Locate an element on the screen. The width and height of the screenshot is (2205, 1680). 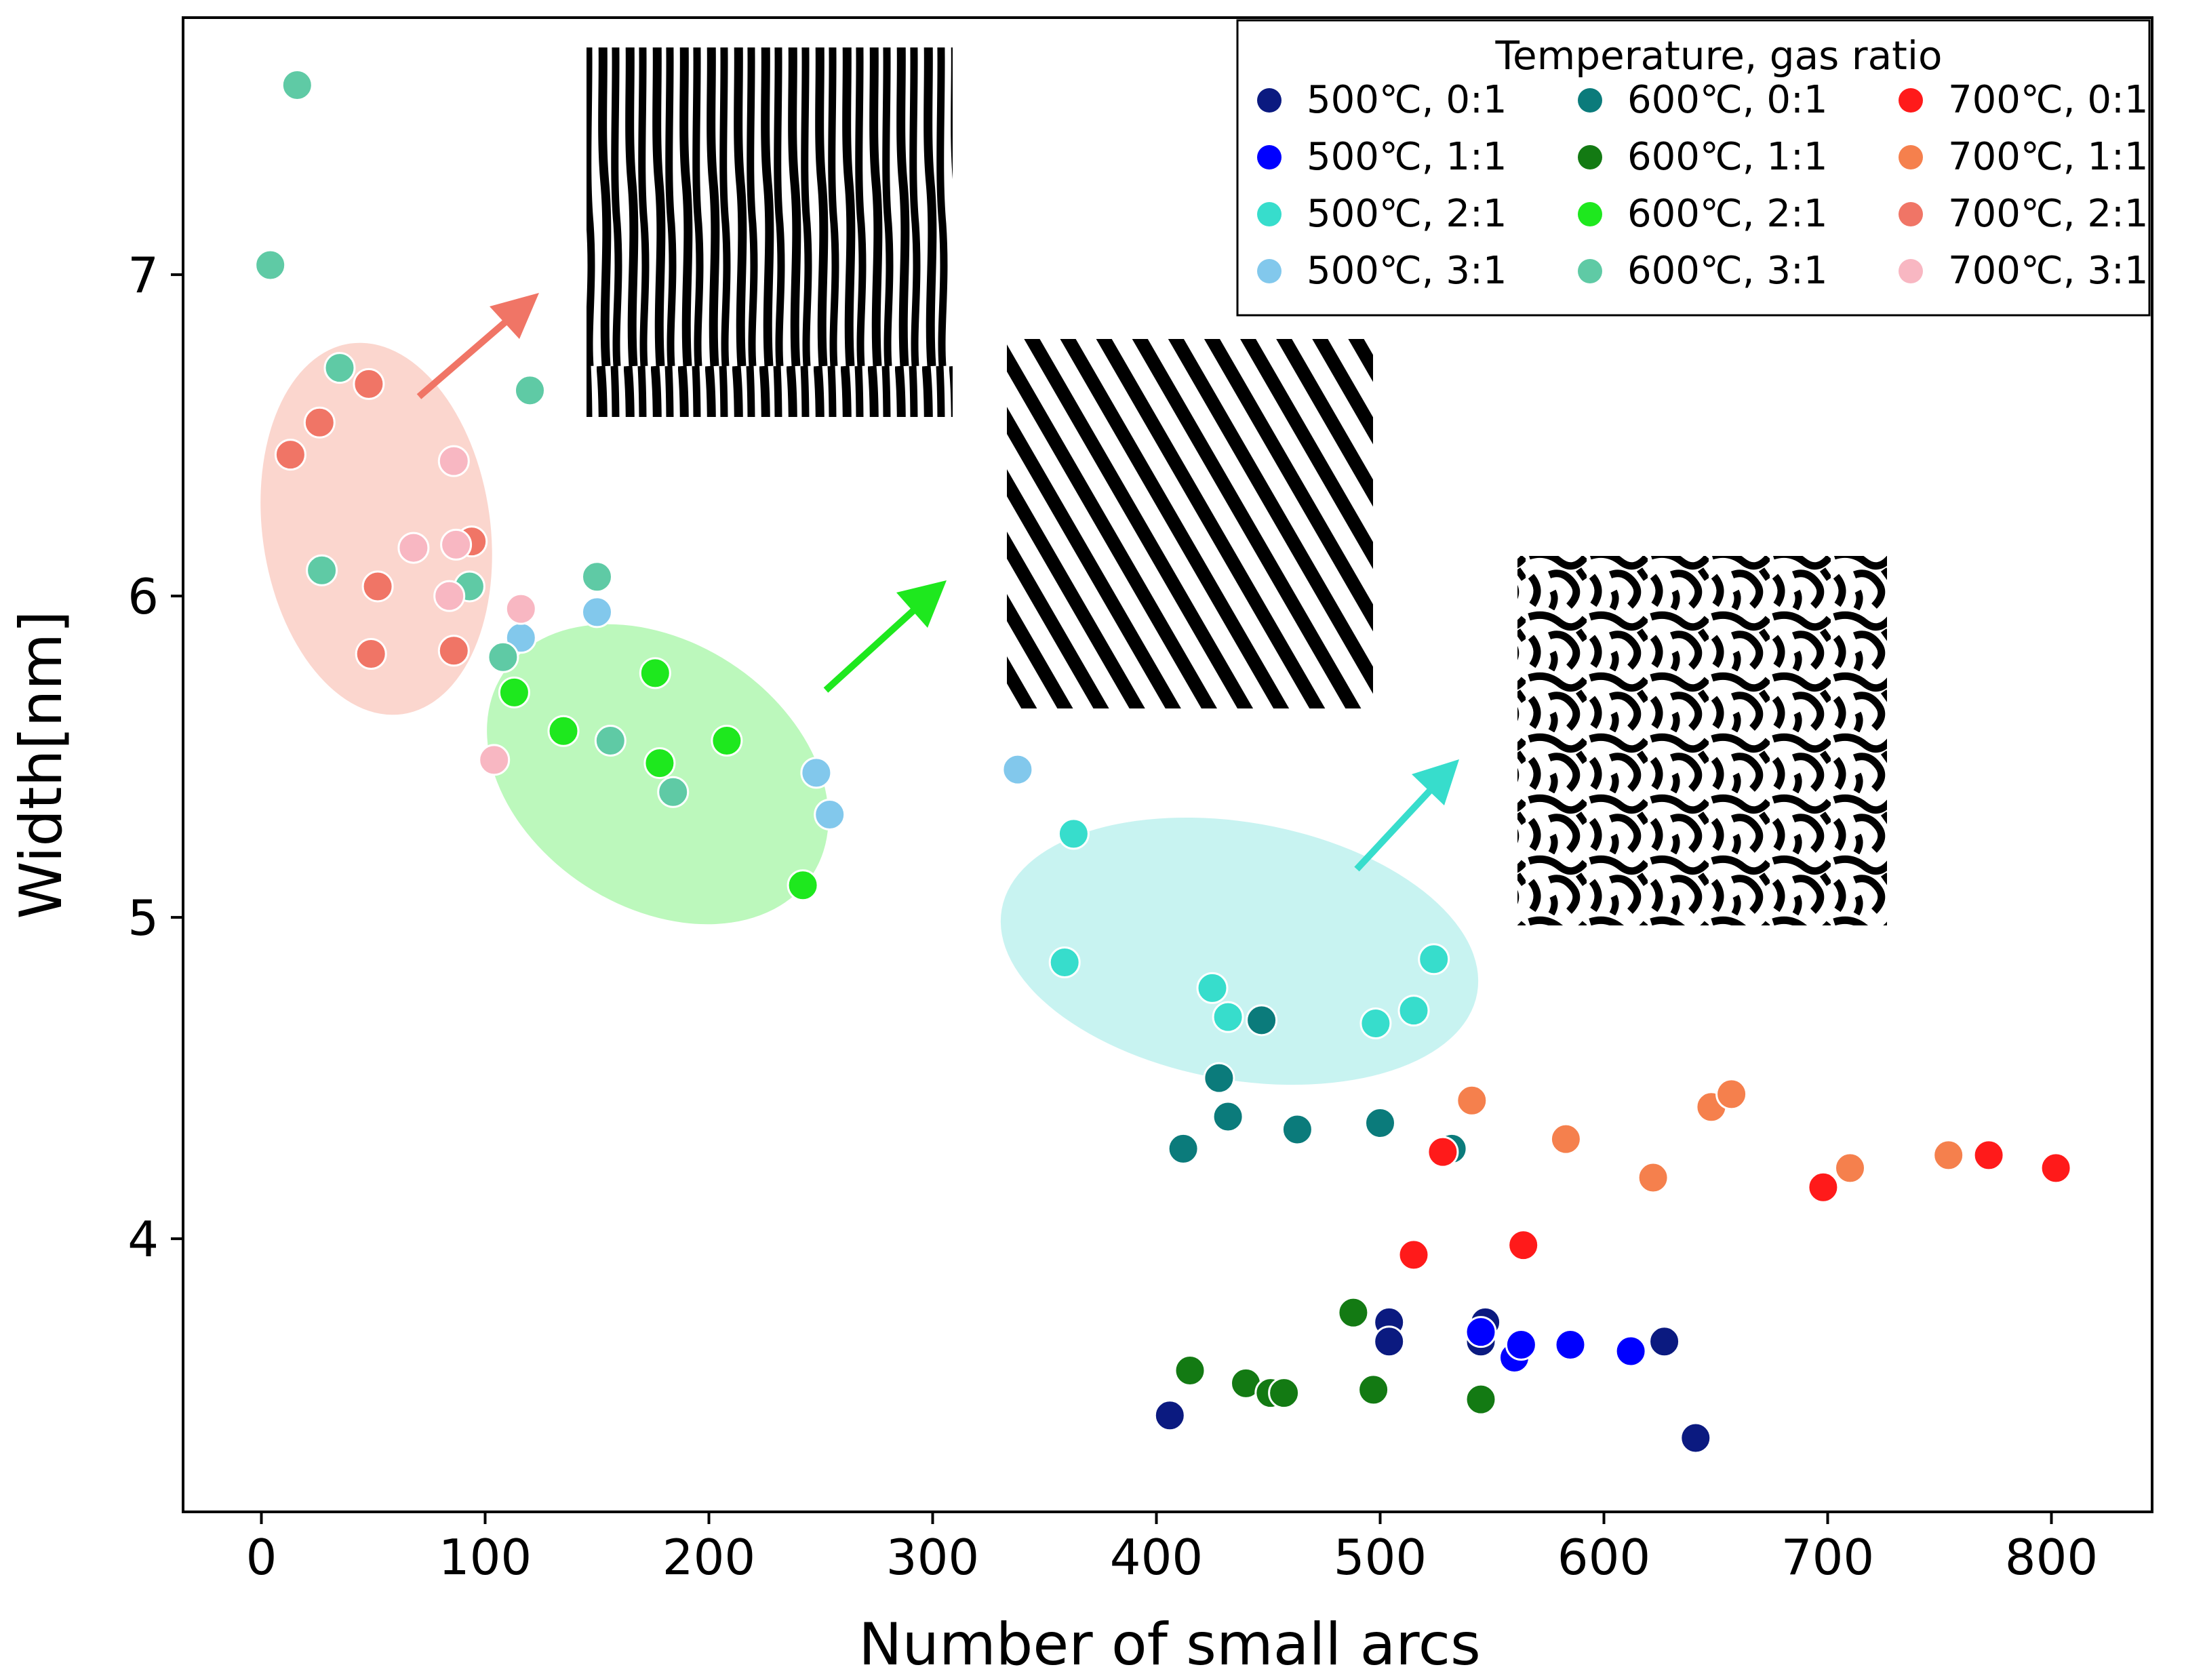
x-tick-label: 500 is located at coordinates (1380, 1557).